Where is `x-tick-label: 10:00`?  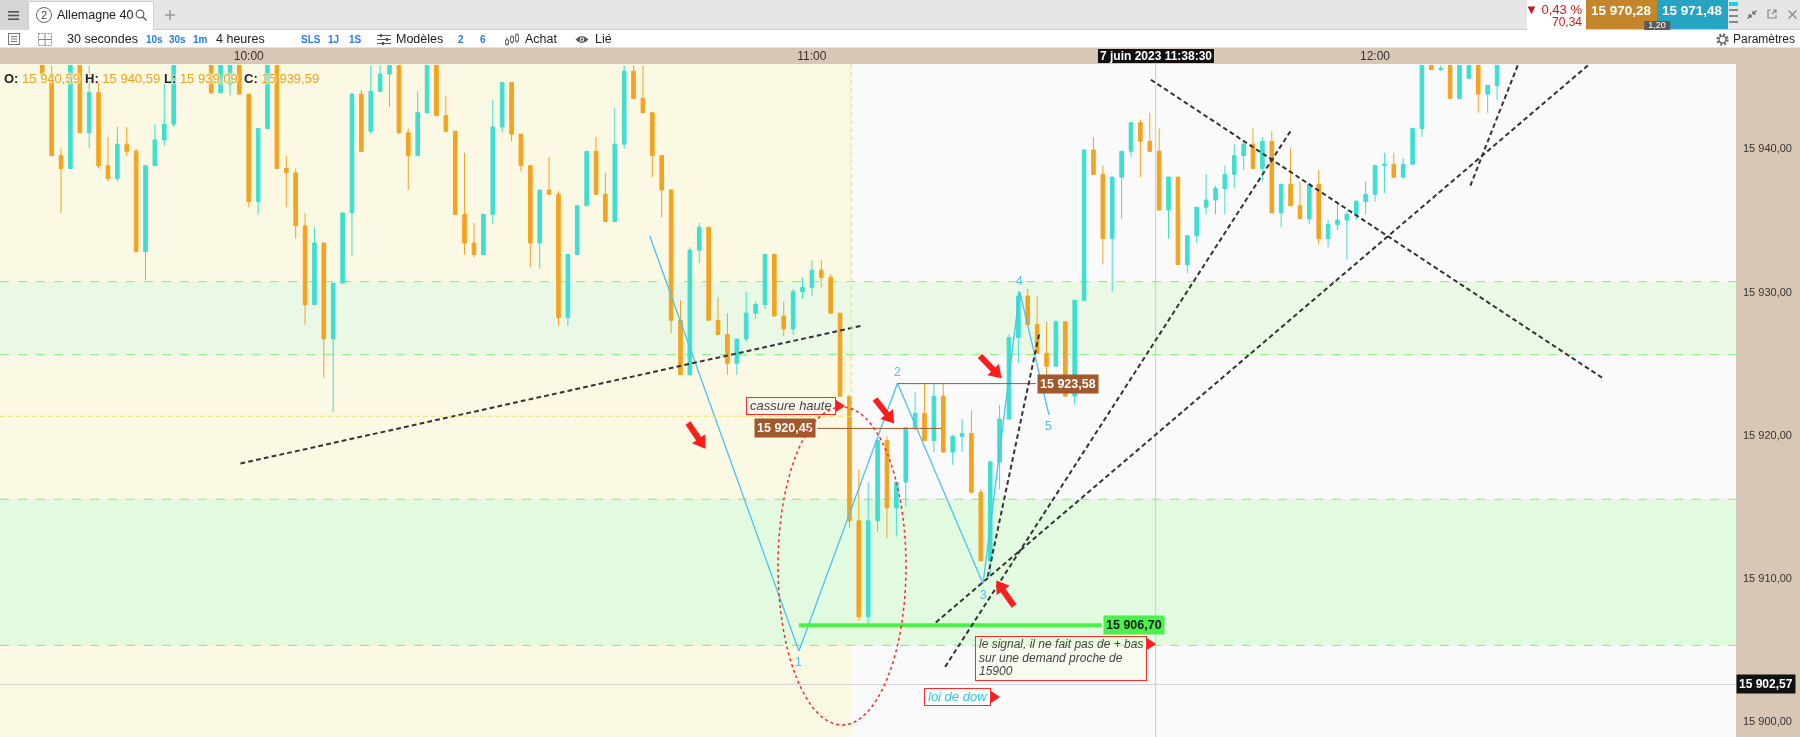 x-tick-label: 10:00 is located at coordinates (249, 55).